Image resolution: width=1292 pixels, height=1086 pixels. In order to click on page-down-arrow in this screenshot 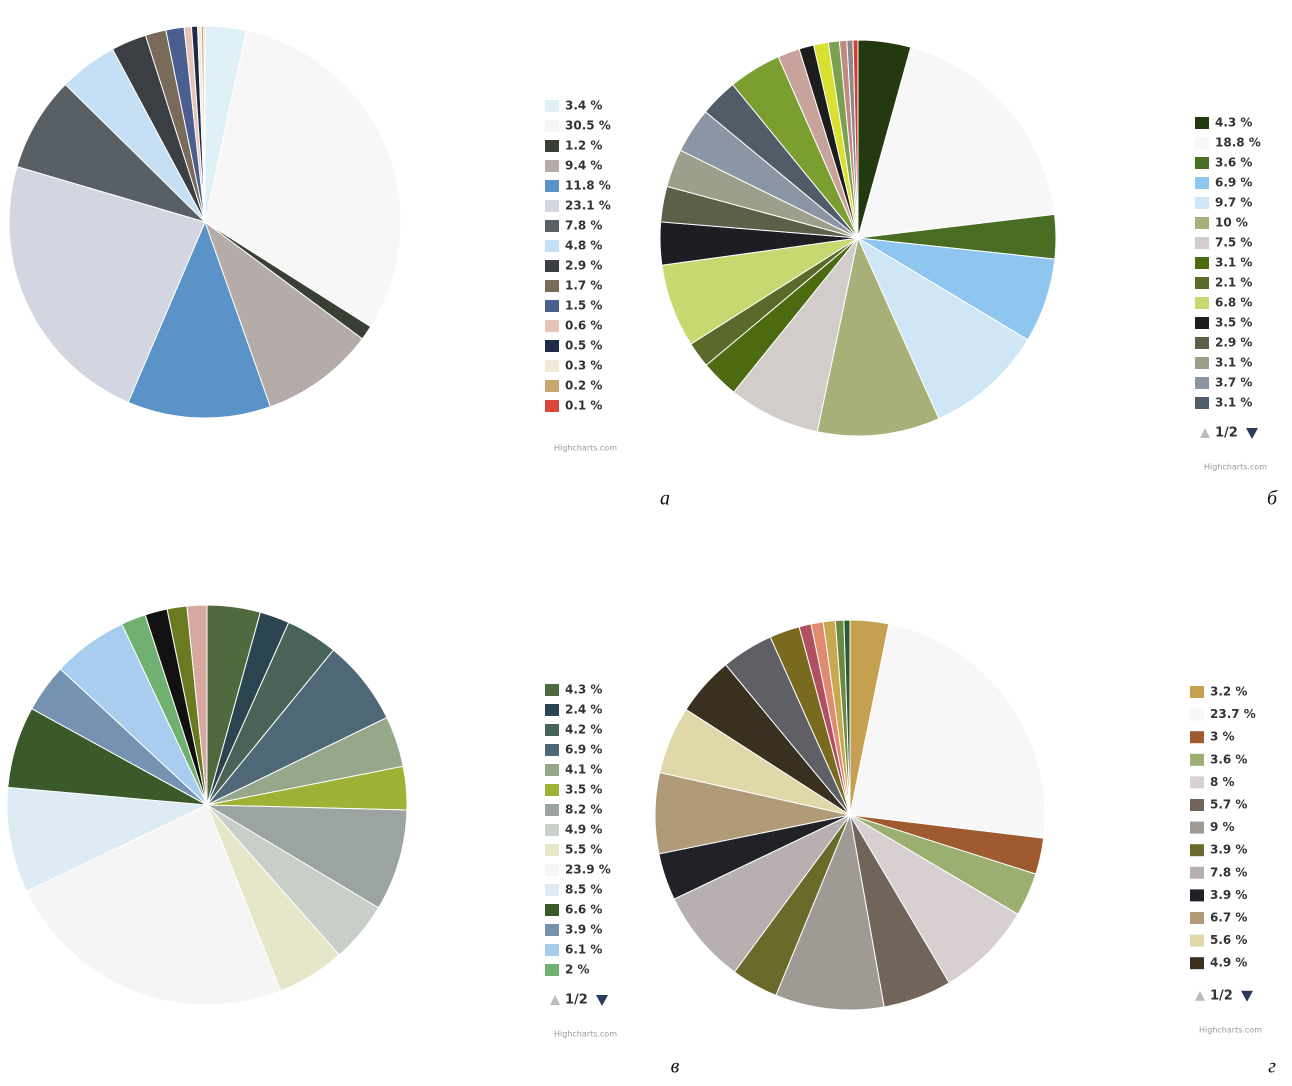, I will do `click(1252, 433)`.